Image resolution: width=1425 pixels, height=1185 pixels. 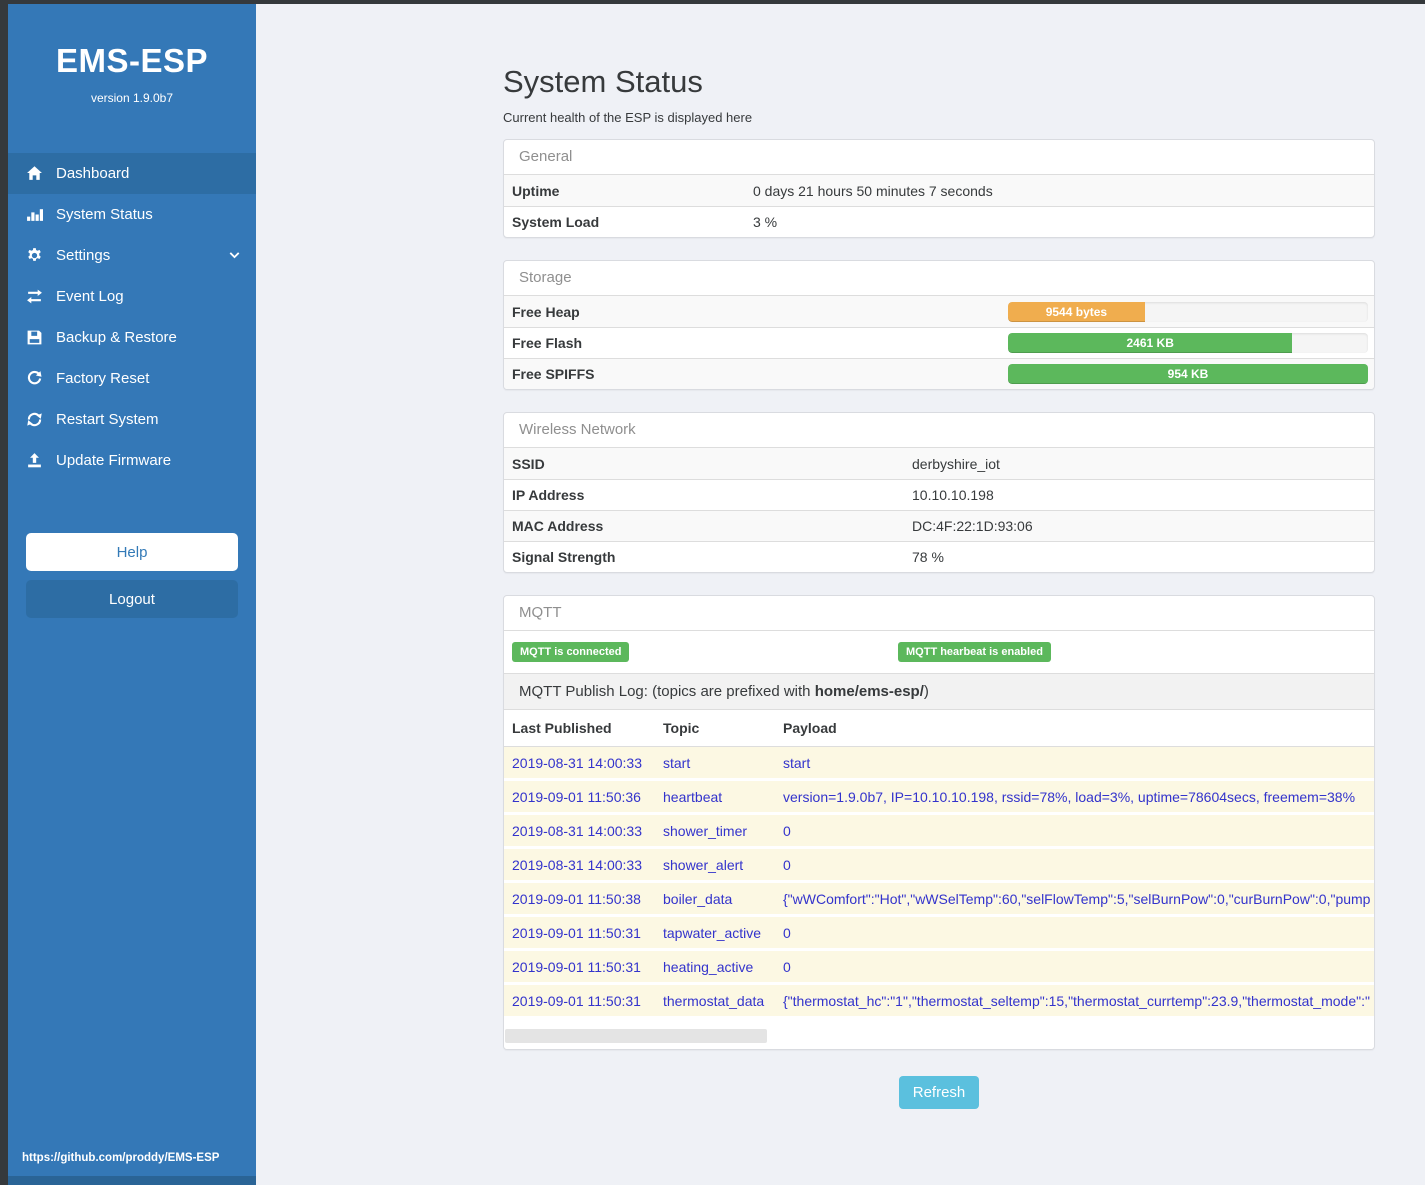 What do you see at coordinates (121, 1158) in the screenshot?
I see `github-link: https://github.com/proddy/EMS-ESP` at bounding box center [121, 1158].